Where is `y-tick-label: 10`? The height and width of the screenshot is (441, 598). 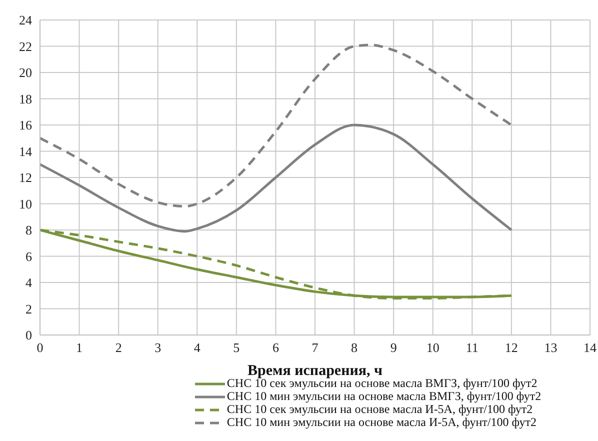 y-tick-label: 10 is located at coordinates (25, 204).